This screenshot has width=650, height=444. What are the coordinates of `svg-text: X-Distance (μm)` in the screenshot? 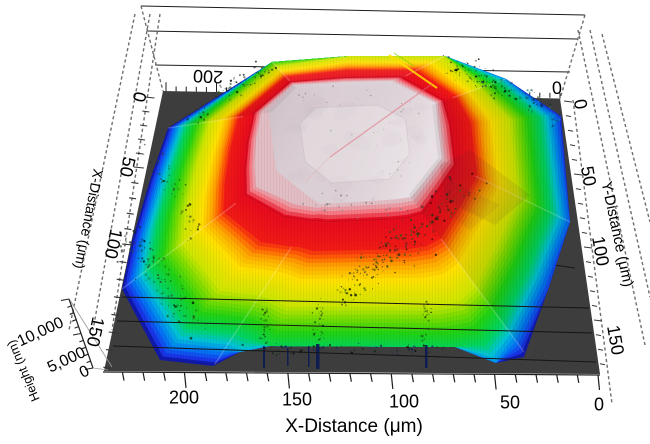 It's located at (354, 426).